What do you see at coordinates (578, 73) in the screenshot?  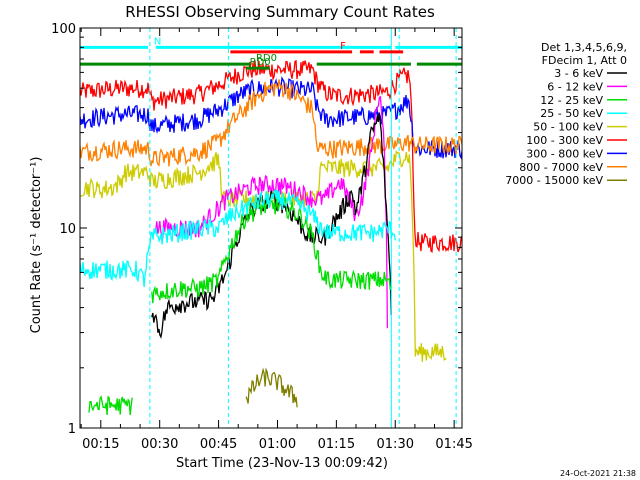 I see `legend-label-3-6-kev: 3 - 6 keV` at bounding box center [578, 73].